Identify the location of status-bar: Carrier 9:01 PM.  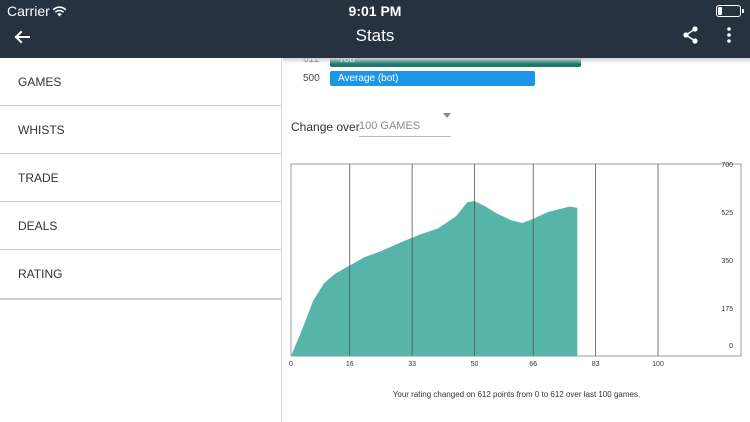
(375, 11).